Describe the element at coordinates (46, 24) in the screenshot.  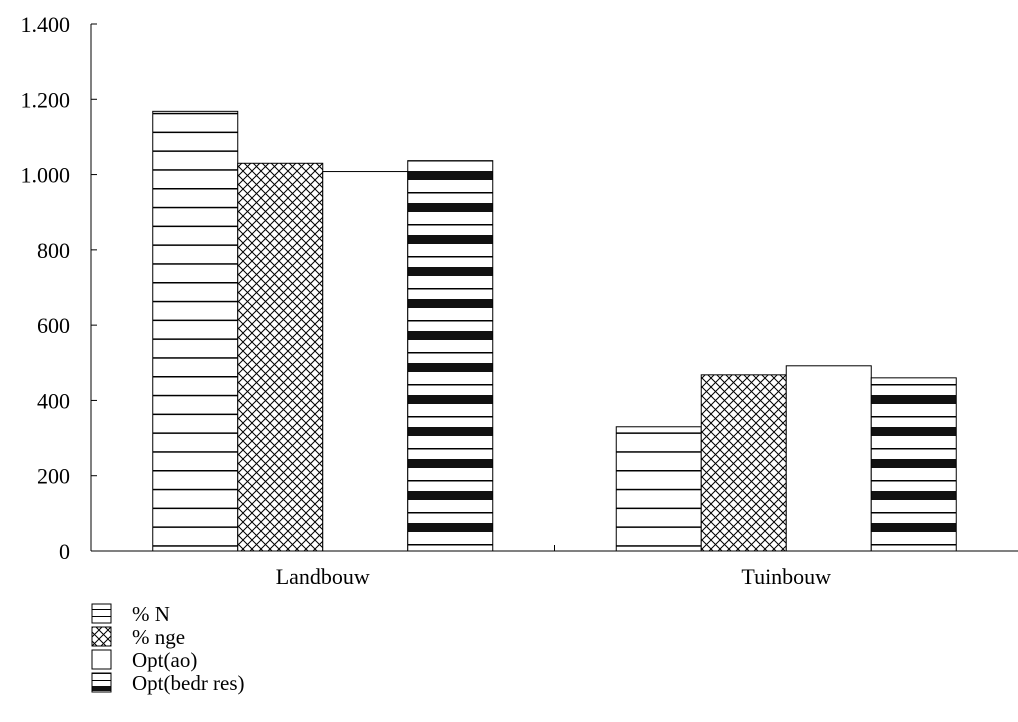
I see `y-tick-label: 1.400` at that location.